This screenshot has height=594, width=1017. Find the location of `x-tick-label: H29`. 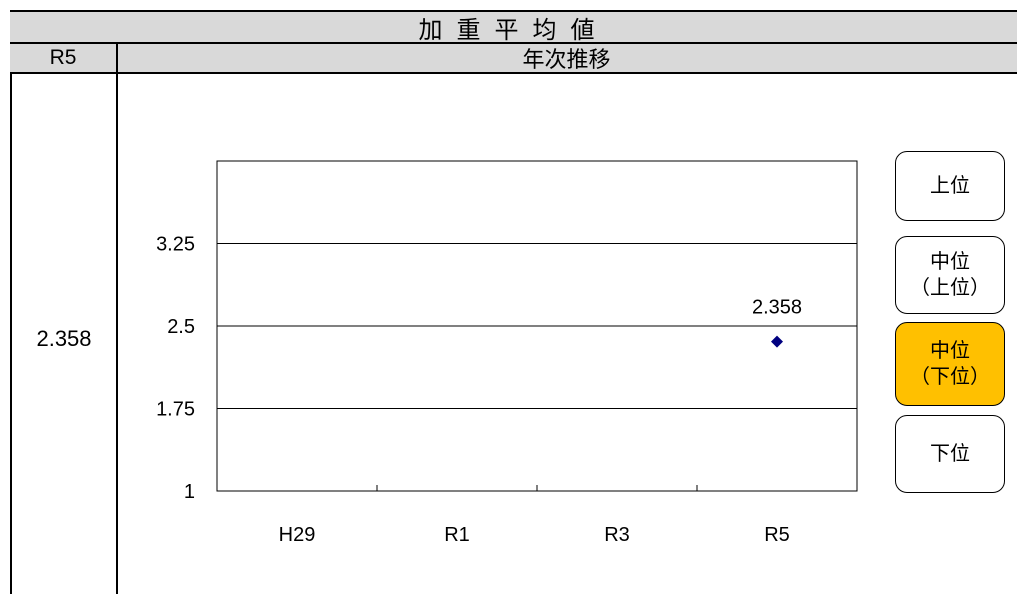

x-tick-label: H29 is located at coordinates (297, 535).